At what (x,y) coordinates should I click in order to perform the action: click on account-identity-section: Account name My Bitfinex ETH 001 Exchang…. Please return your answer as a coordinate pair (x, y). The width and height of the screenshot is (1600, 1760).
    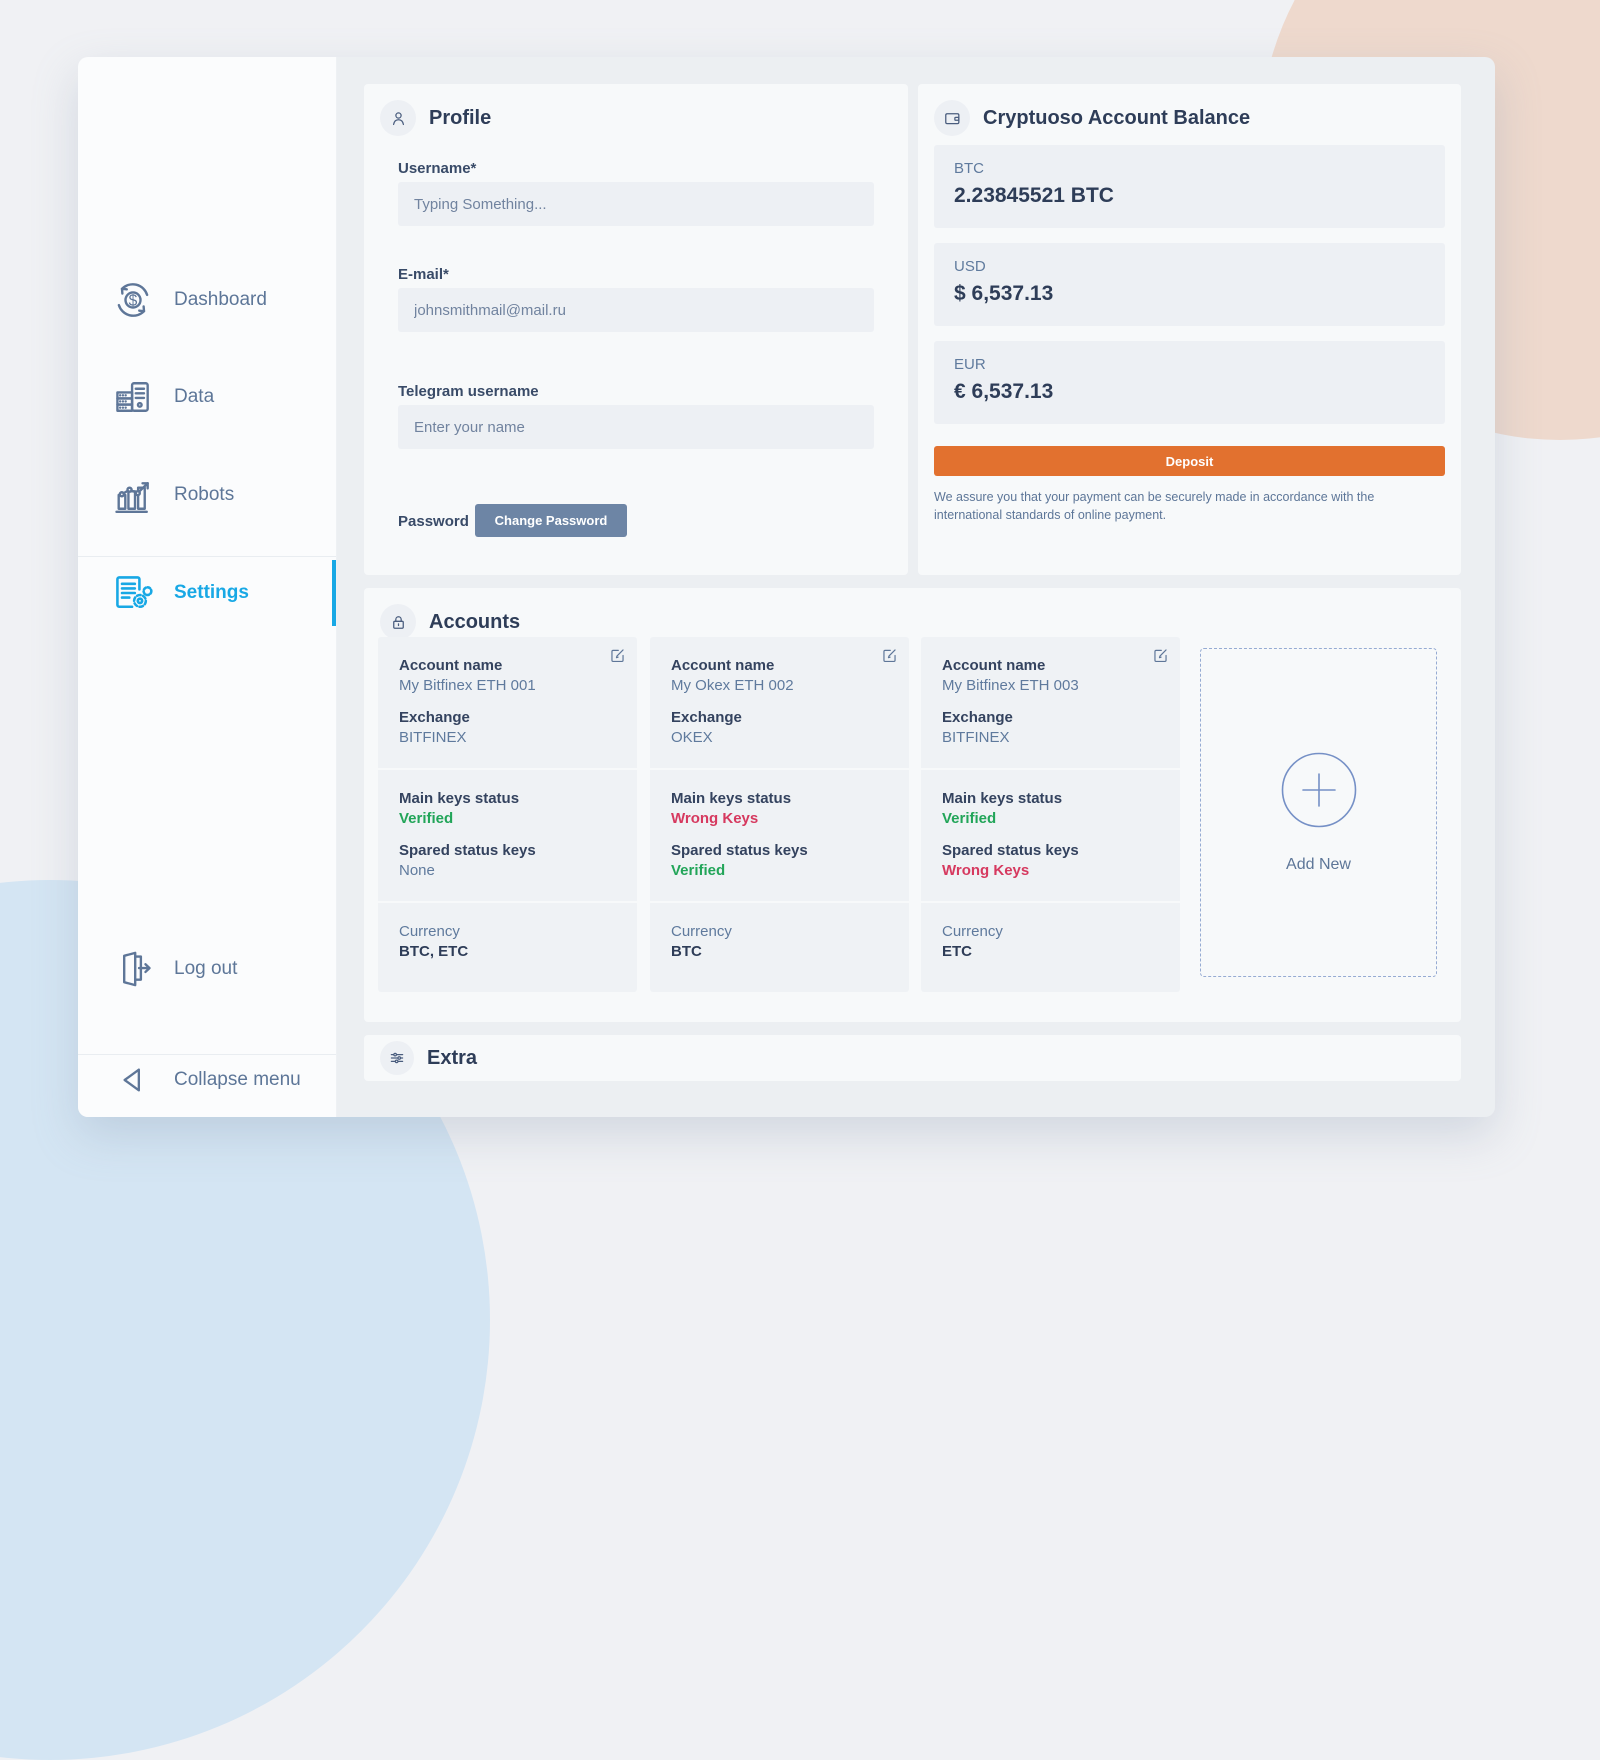
    Looking at the image, I should click on (507, 703).